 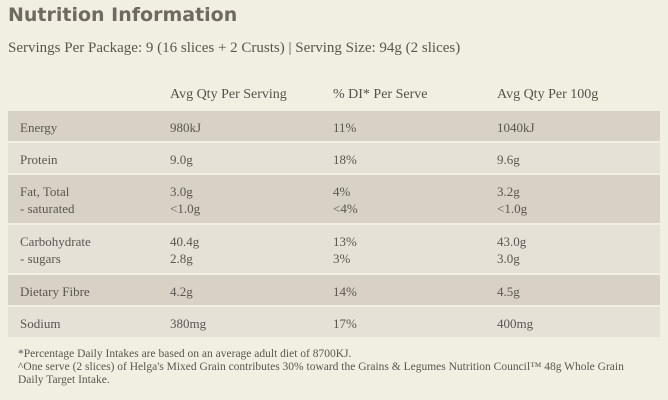 I want to click on row-label: Sodium, so click(x=40, y=323).